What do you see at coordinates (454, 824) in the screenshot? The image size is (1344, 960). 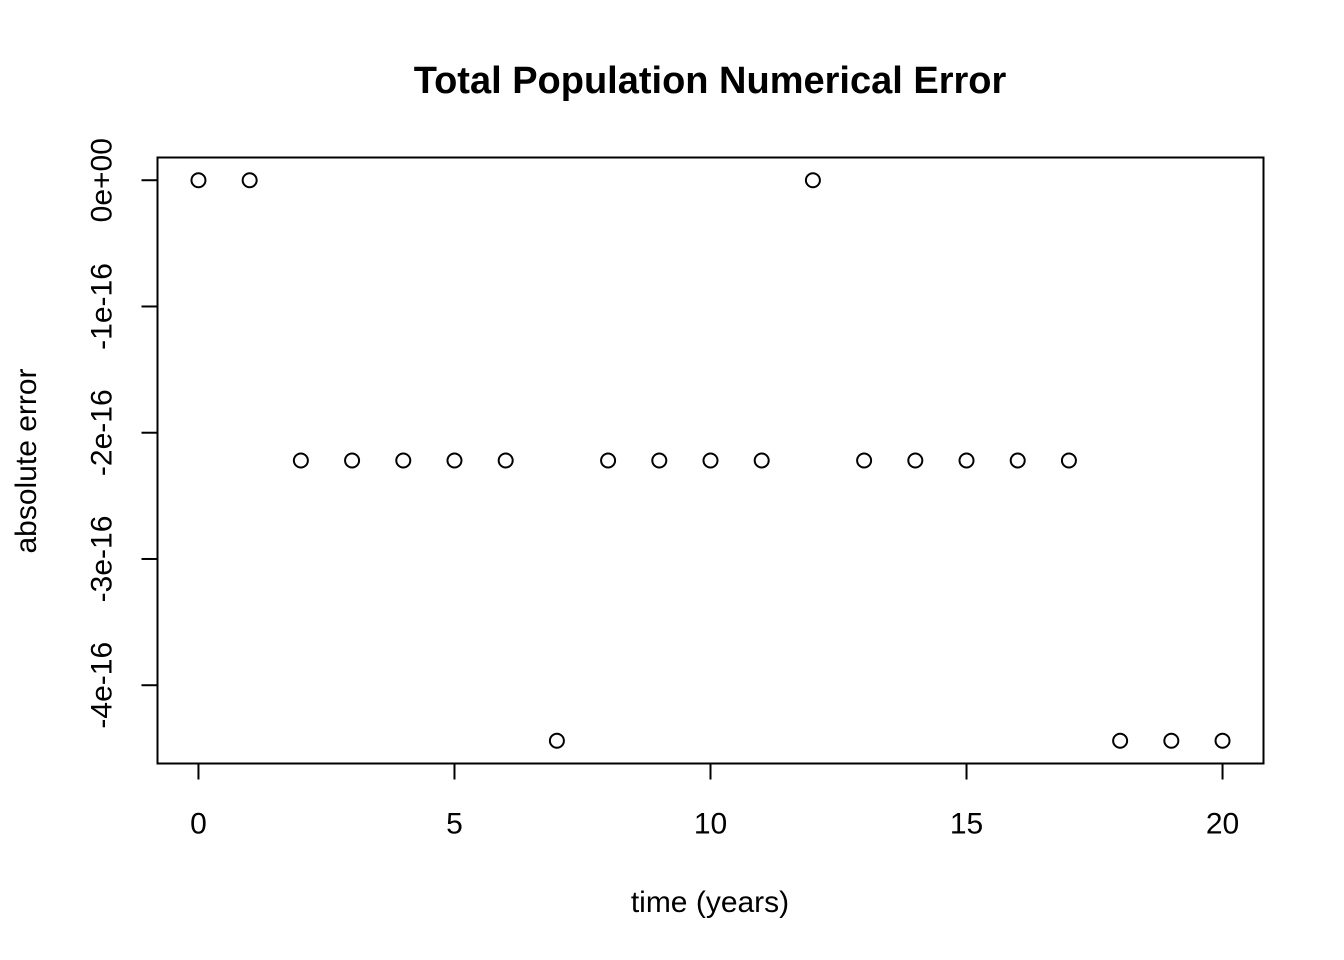 I see `x-tick-label: 5` at bounding box center [454, 824].